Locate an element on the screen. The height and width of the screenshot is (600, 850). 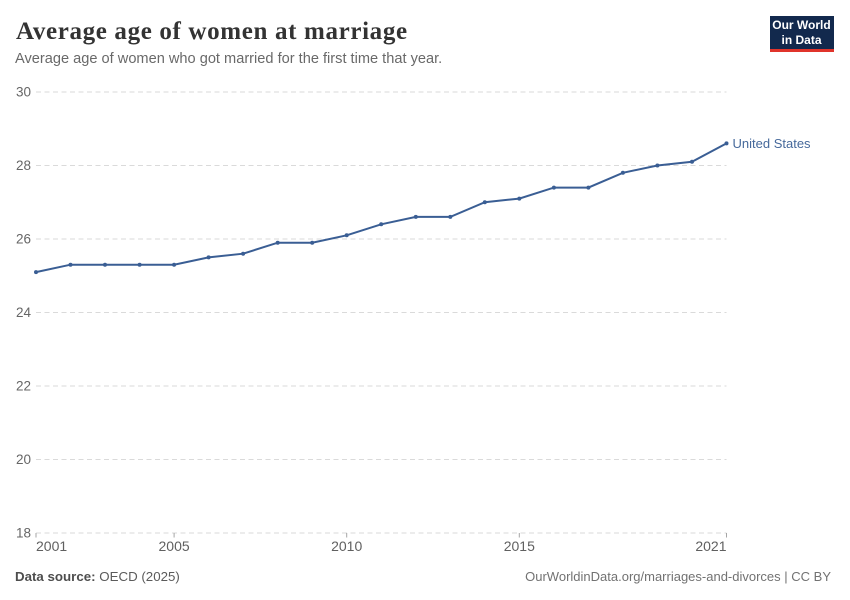
svg-text: 2021 is located at coordinates (710, 546).